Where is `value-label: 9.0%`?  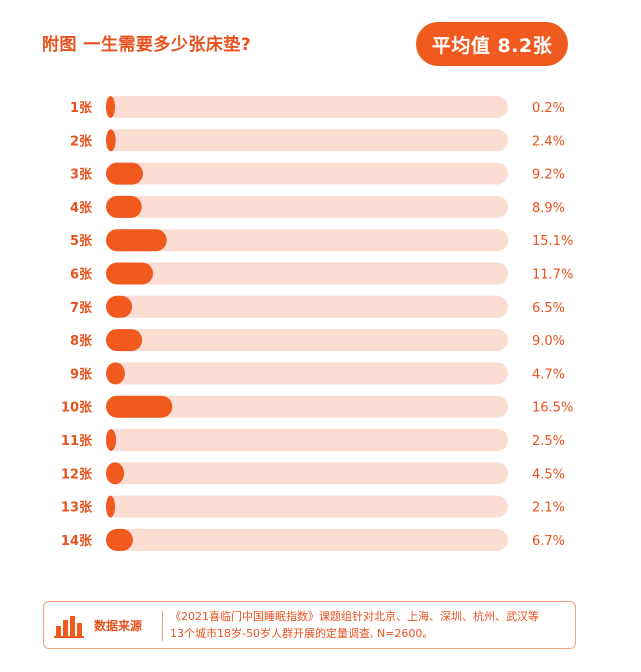
value-label: 9.0% is located at coordinates (548, 341).